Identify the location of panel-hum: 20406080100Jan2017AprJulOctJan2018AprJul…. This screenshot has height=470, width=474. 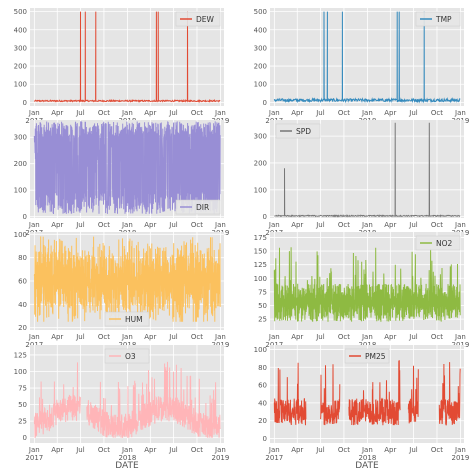
(122, 290).